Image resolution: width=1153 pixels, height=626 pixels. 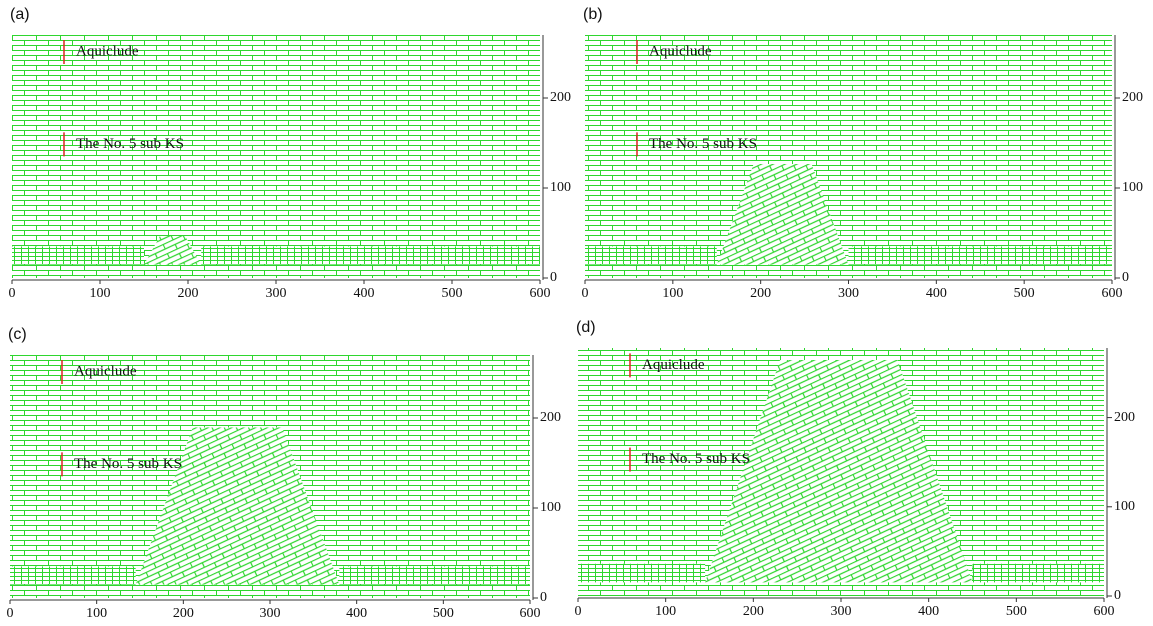 I want to click on panel-label: (b), so click(x=593, y=14).